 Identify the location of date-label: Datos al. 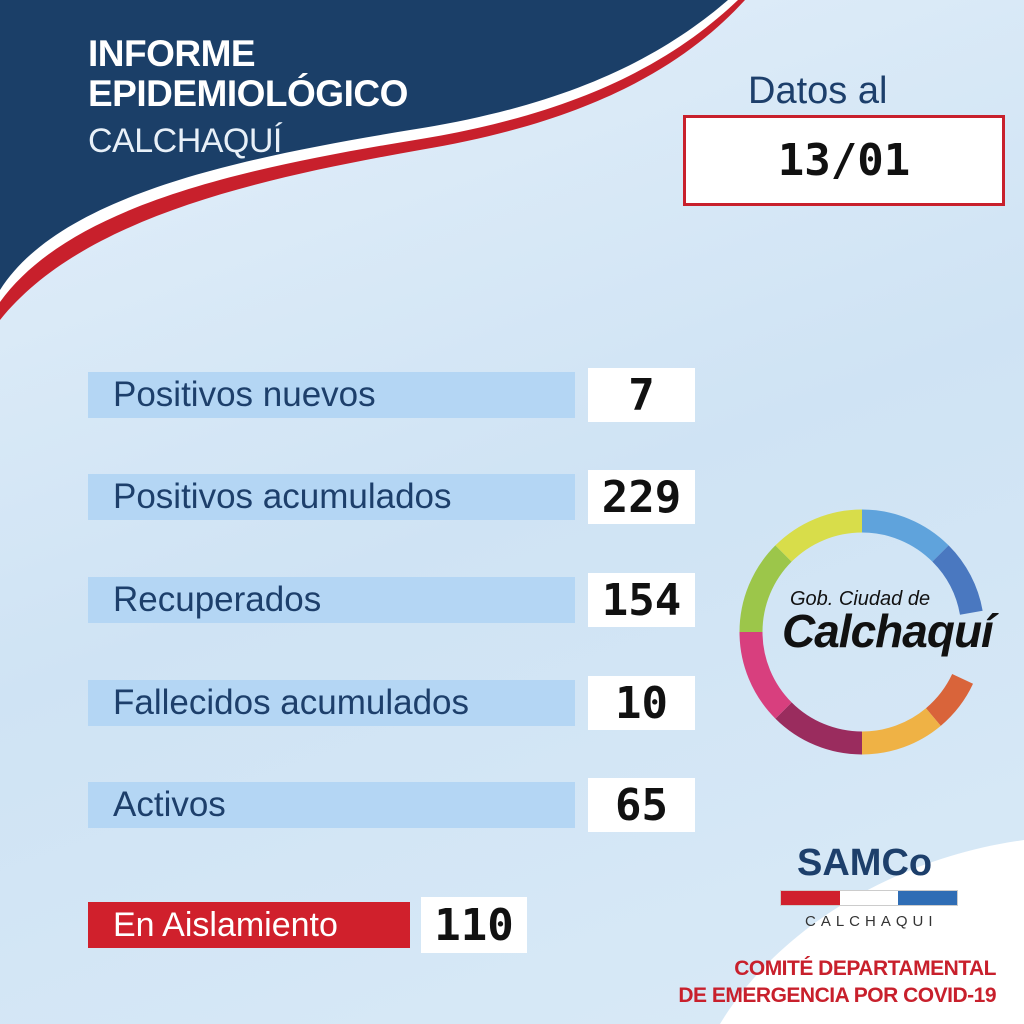
(818, 91).